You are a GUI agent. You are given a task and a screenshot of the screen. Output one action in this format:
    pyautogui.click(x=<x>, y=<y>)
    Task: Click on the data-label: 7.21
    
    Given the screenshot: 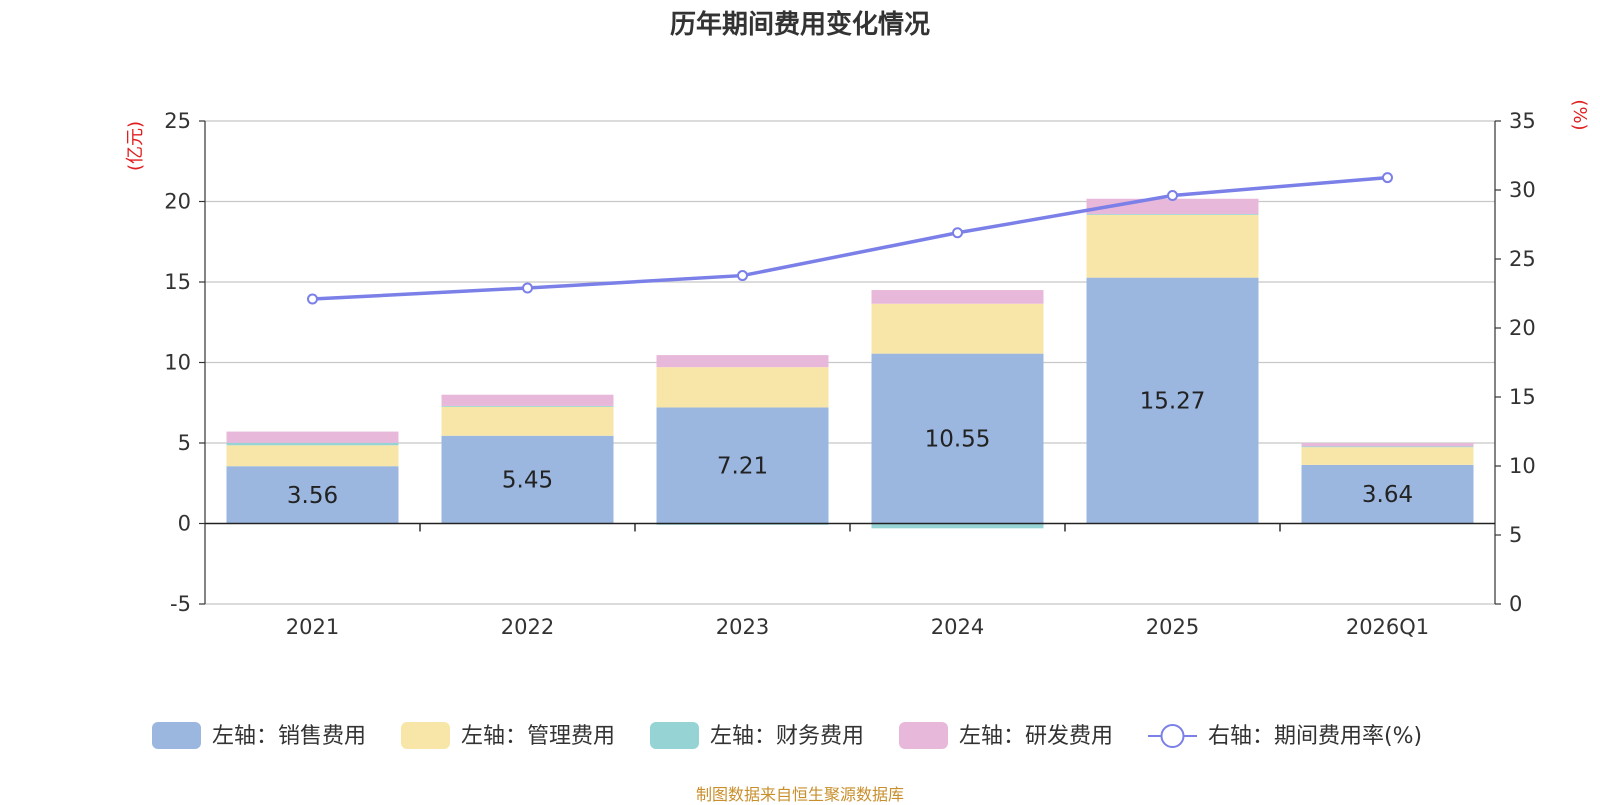 What is the action you would take?
    pyautogui.click(x=742, y=466)
    